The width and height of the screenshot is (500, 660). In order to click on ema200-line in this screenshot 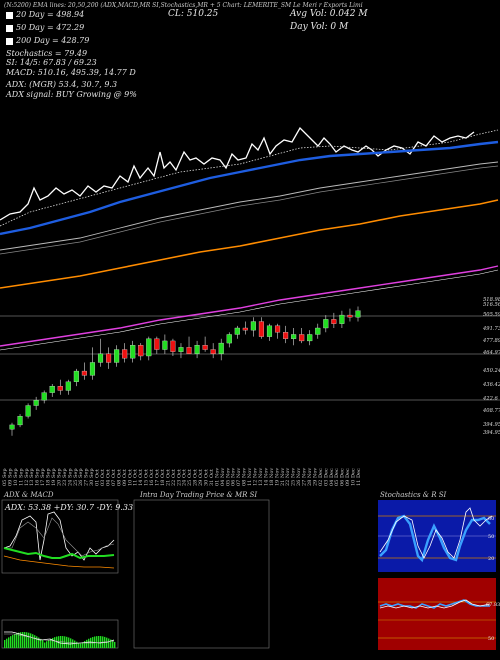, I will do `click(249, 244)`.